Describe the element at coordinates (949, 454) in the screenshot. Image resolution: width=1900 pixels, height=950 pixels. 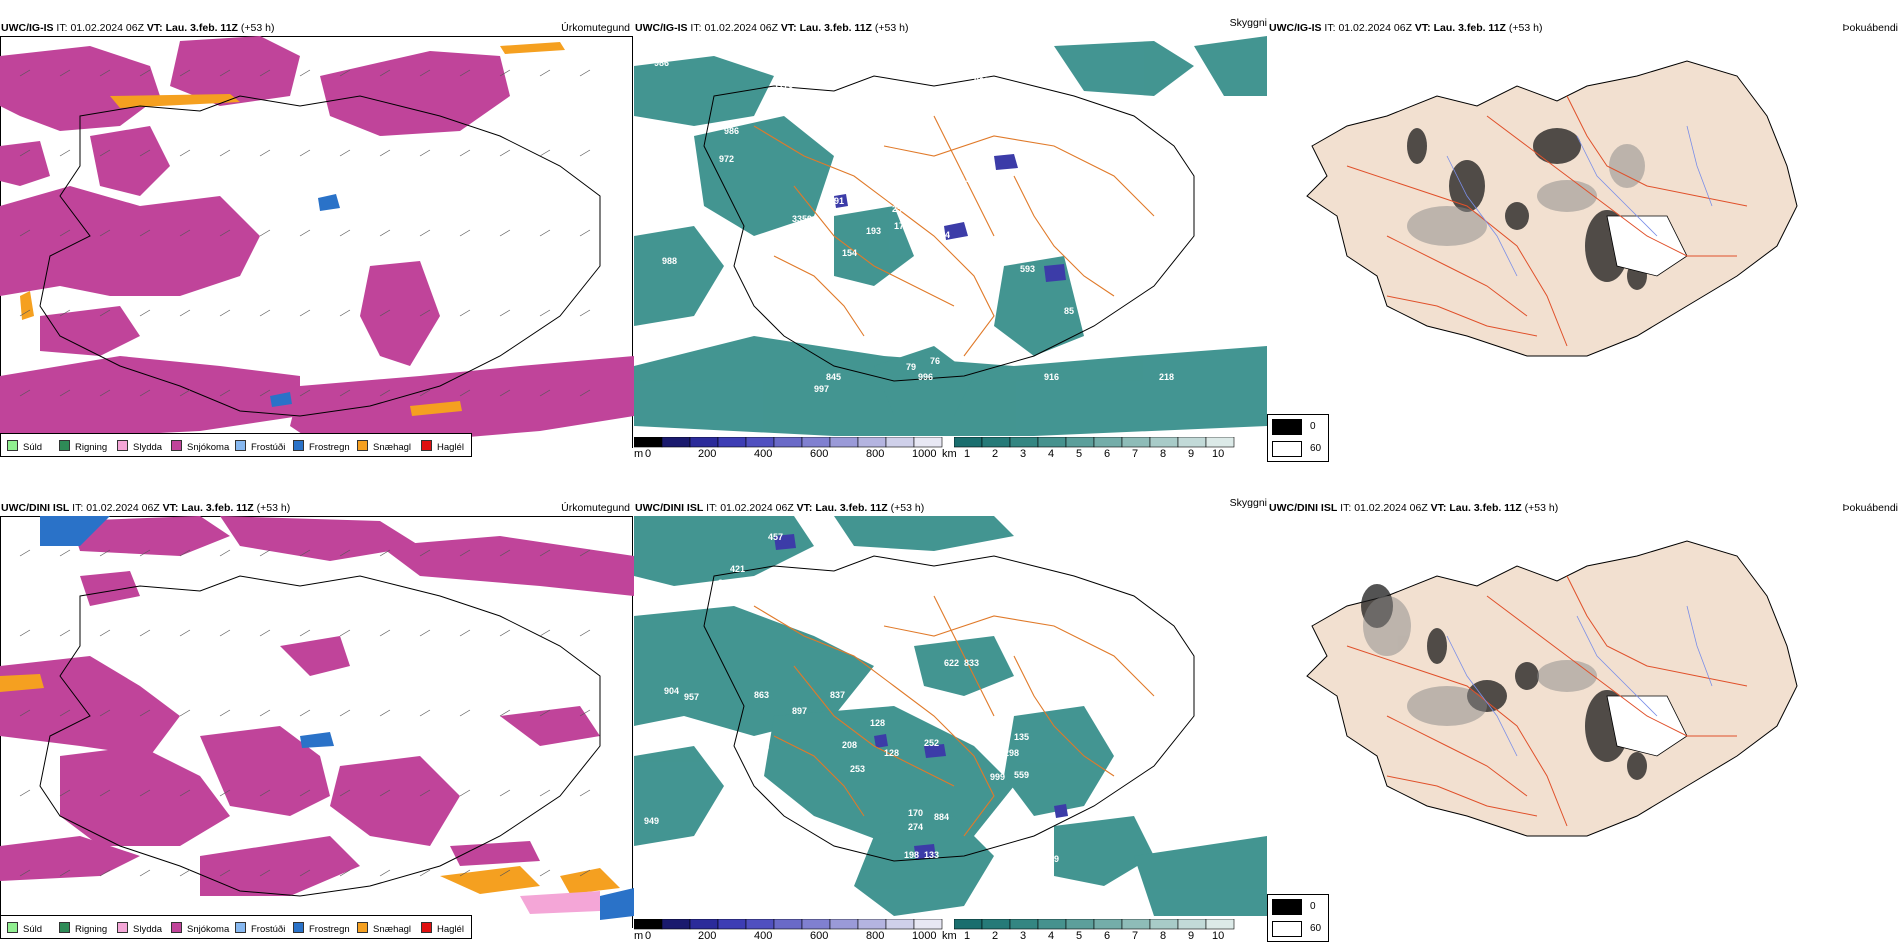
I see `colorbar-unit: km` at that location.